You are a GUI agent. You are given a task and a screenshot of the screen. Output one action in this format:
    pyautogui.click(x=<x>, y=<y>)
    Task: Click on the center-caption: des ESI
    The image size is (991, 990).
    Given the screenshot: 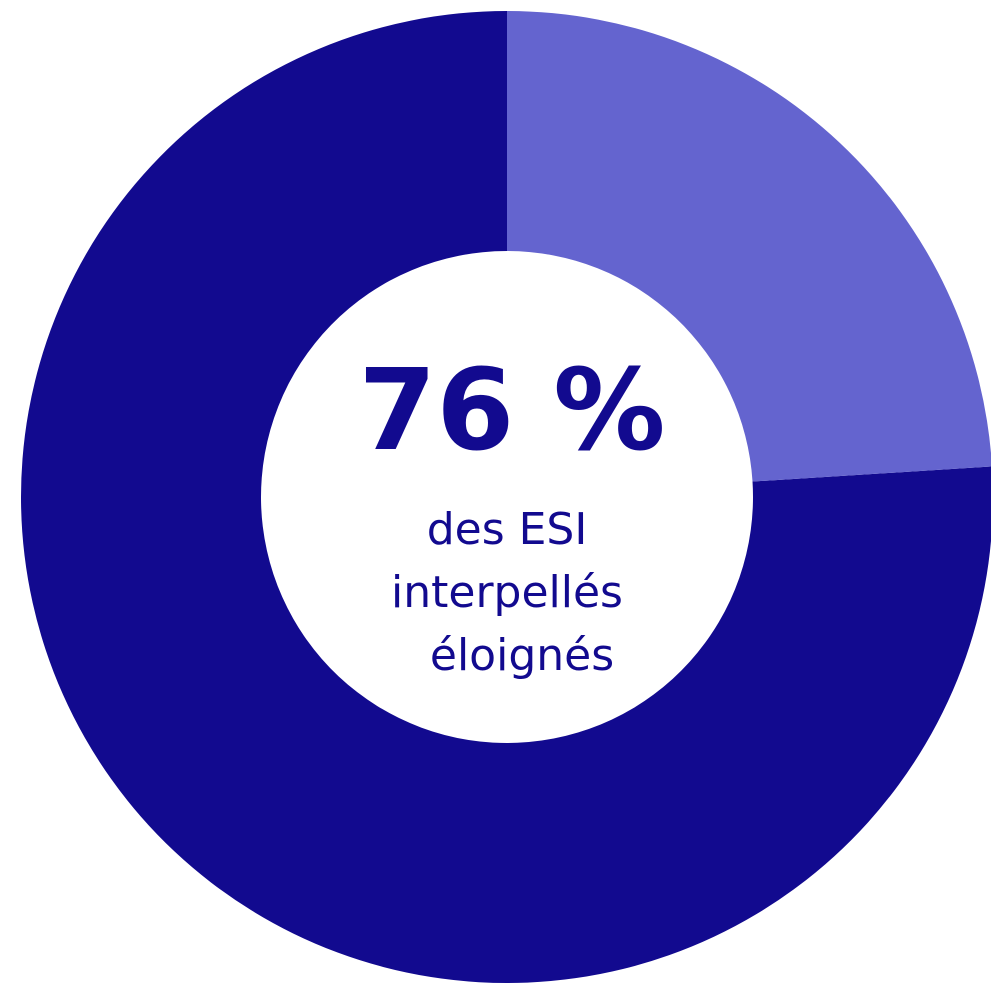 What is the action you would take?
    pyautogui.click(x=507, y=529)
    